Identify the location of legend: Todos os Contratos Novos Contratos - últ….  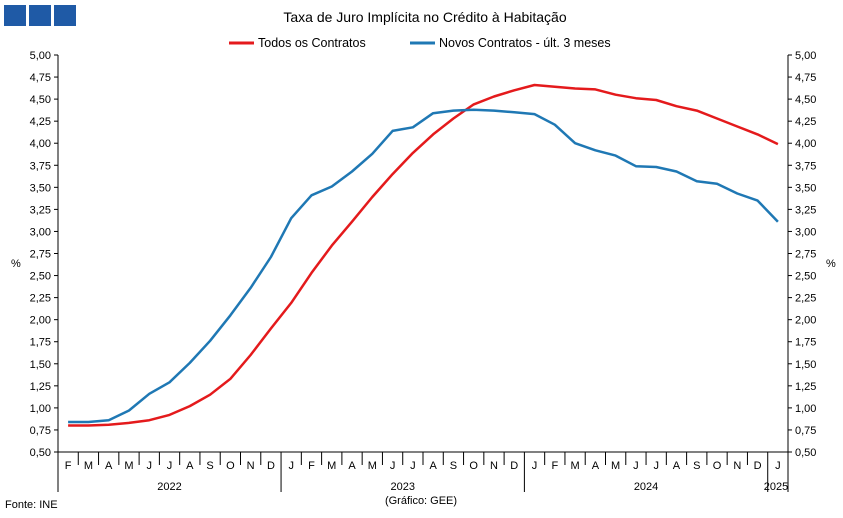
(420, 43).